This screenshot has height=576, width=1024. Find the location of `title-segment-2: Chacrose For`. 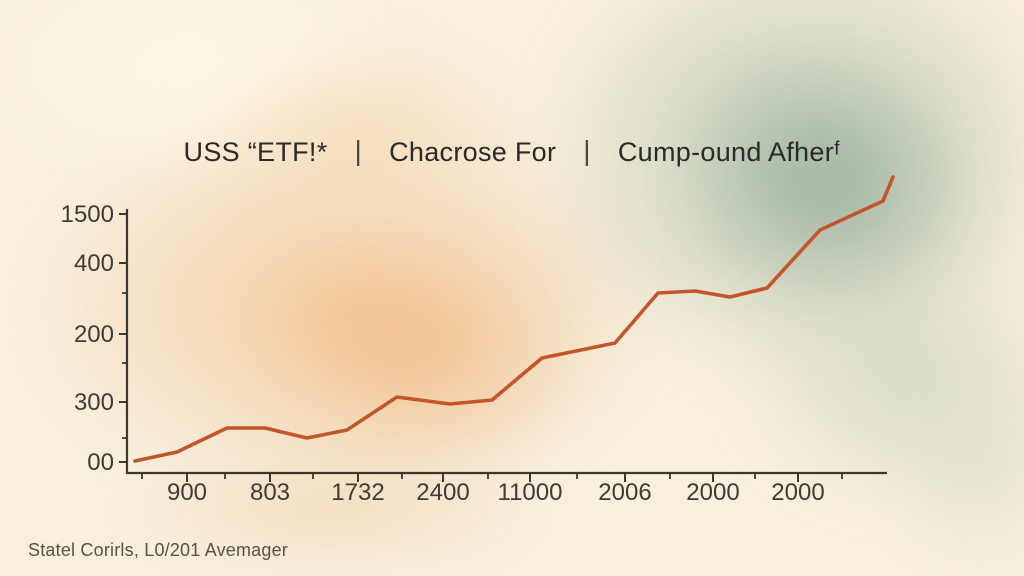

title-segment-2: Chacrose For is located at coordinates (473, 152).